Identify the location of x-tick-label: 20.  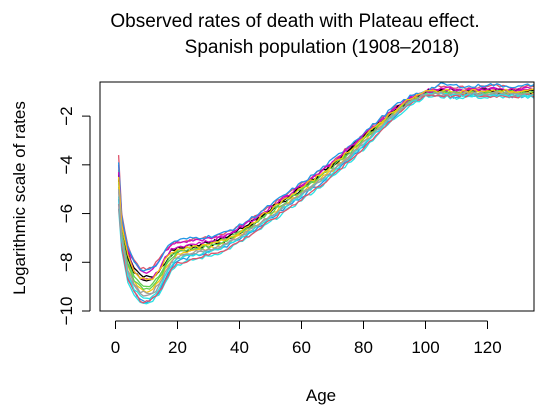
(177, 347).